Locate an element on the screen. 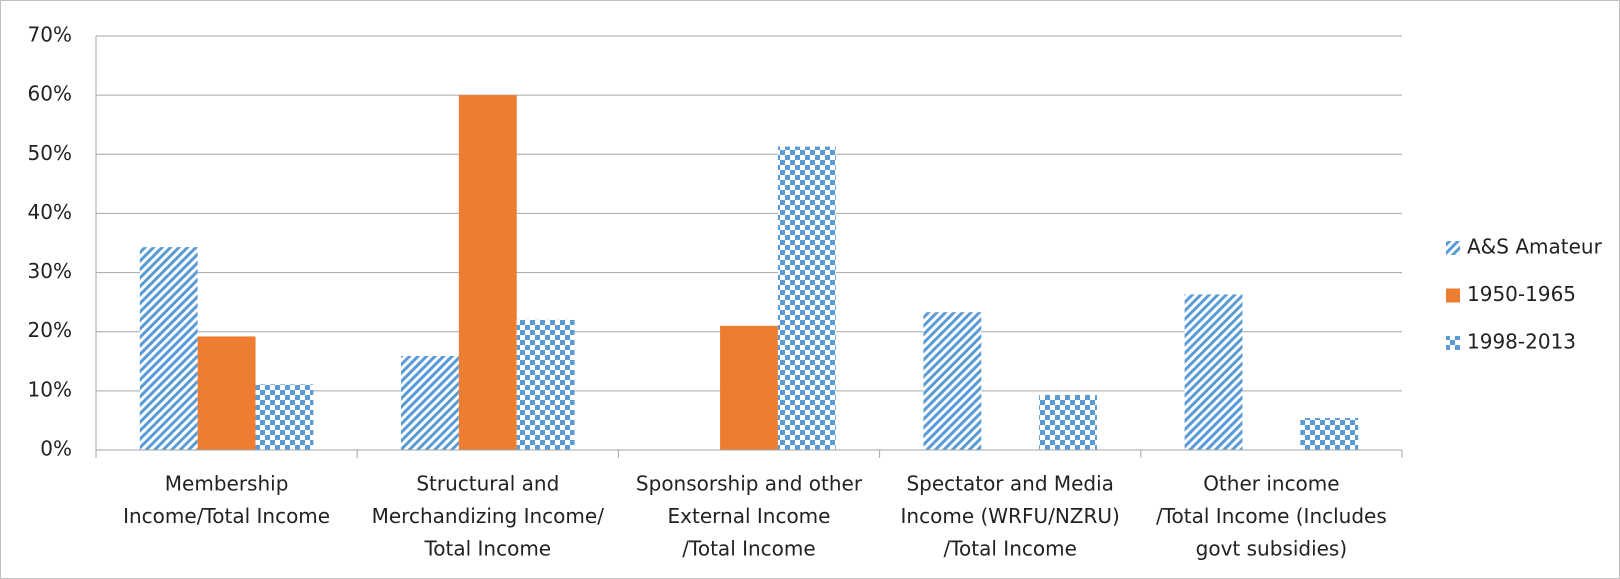 The image size is (1620, 579). x-tick-label: Other income is located at coordinates (1271, 484).